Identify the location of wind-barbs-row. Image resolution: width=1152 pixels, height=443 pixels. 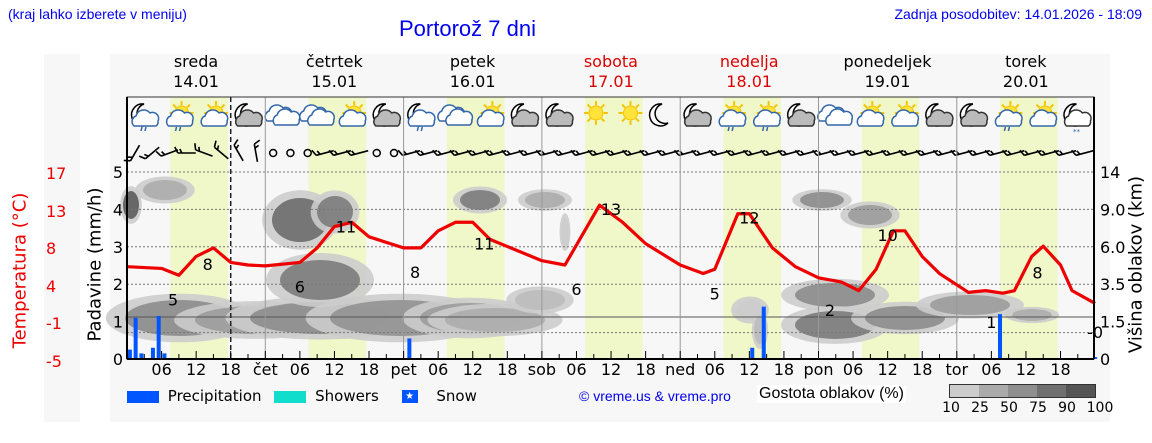
(608, 151).